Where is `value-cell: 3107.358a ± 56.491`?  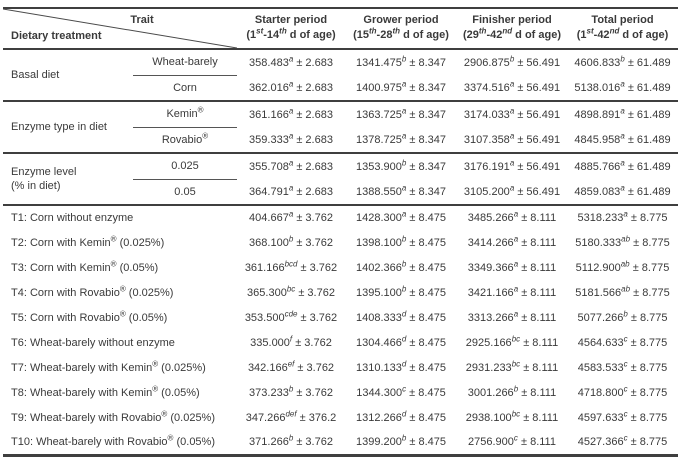 value-cell: 3107.358a ± 56.491 is located at coordinates (512, 138).